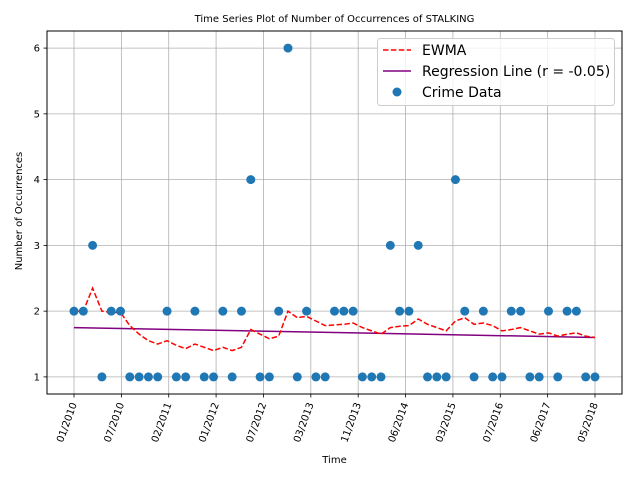  Describe the element at coordinates (19, 211) in the screenshot. I see `y-axis-label: Number of Occurrences` at that location.